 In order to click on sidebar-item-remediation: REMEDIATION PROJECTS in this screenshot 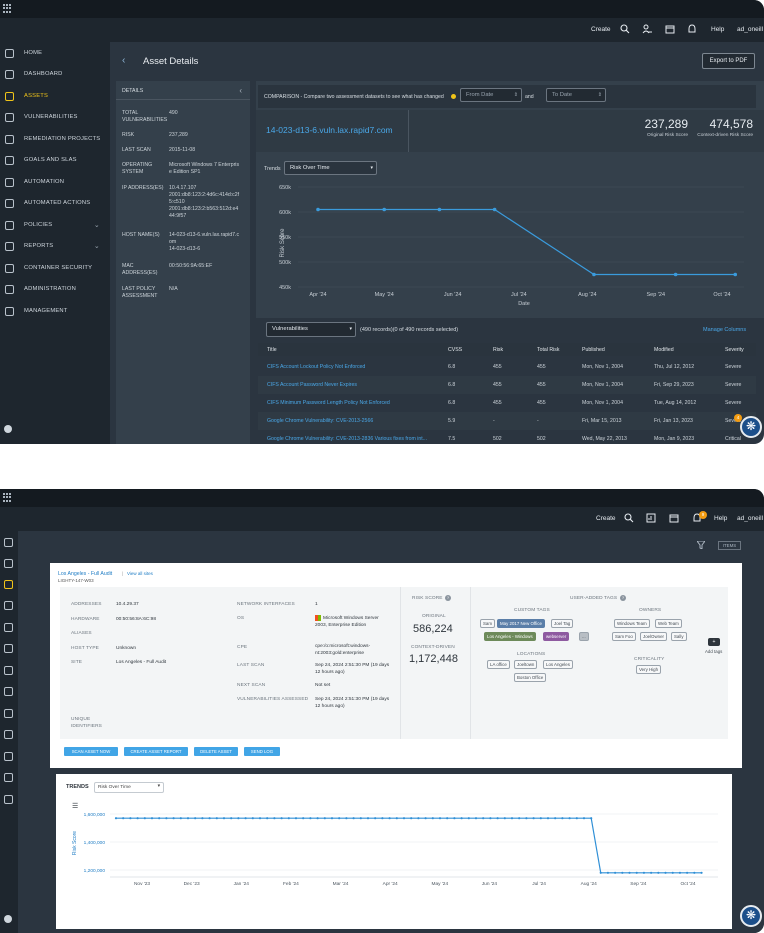, I will do `click(55, 140)`.